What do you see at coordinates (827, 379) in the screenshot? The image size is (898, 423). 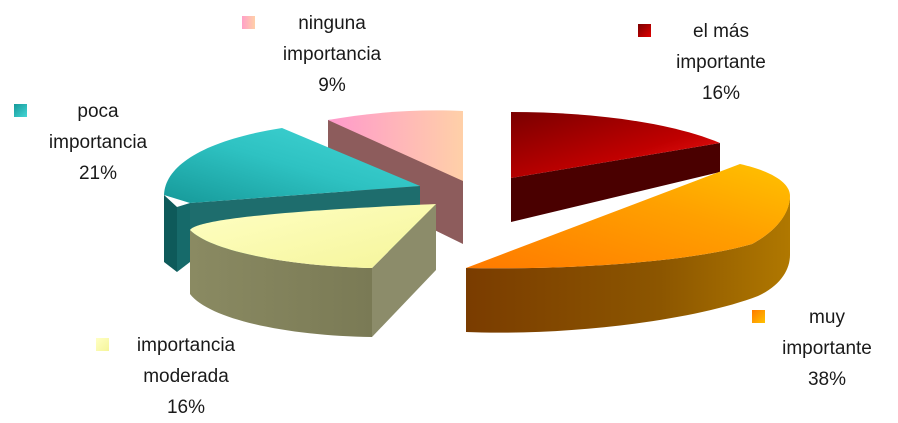 I see `label-percent: 38%` at bounding box center [827, 379].